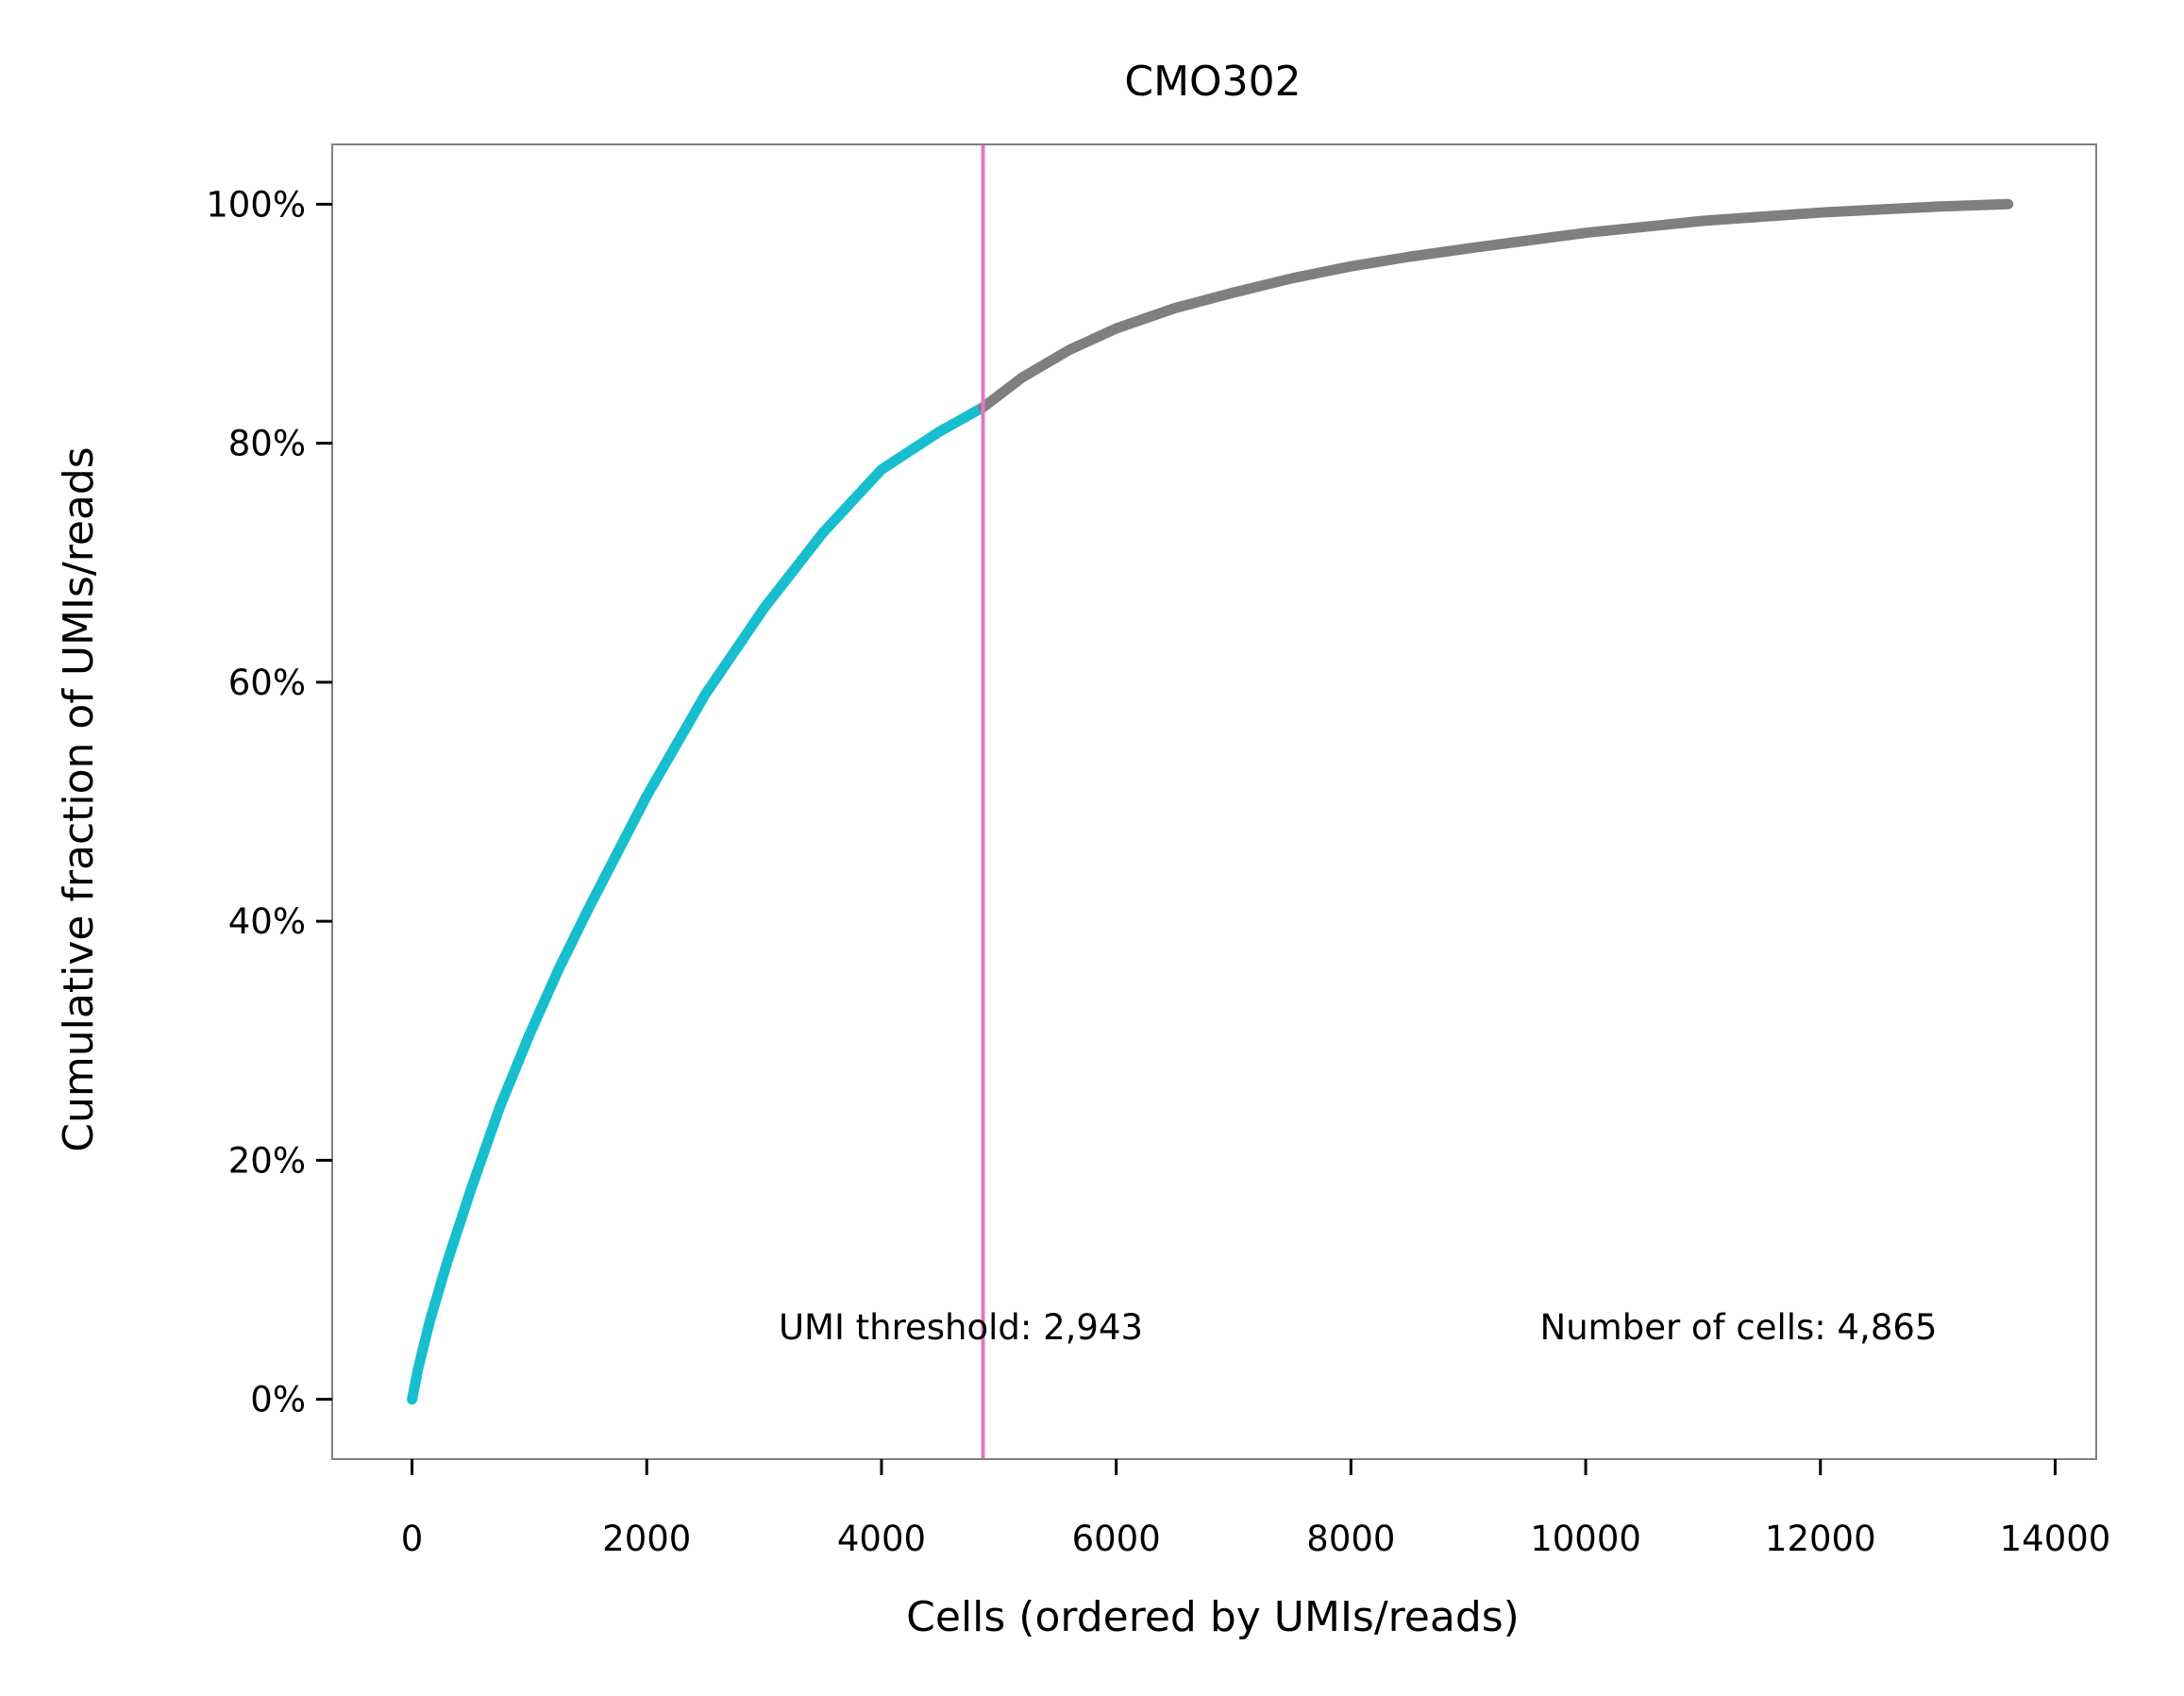 The height and width of the screenshot is (1696, 2184). I want to click on y-tick-label: 20%, so click(267, 1160).